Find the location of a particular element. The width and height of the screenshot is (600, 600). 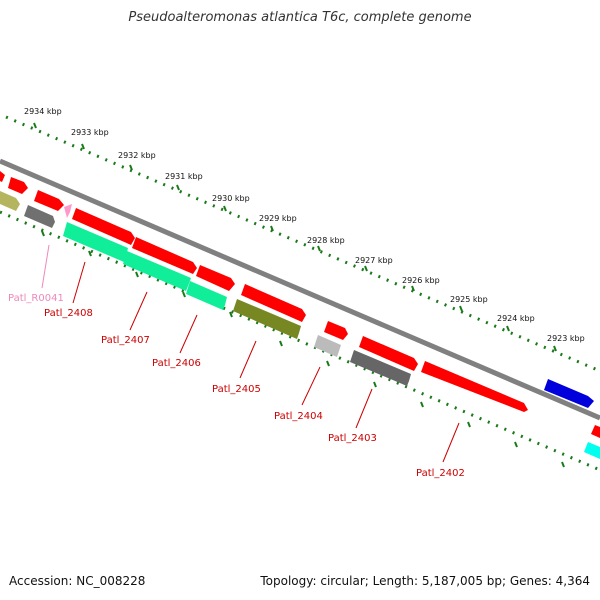

trna-feature is located at coordinates (68, 211).